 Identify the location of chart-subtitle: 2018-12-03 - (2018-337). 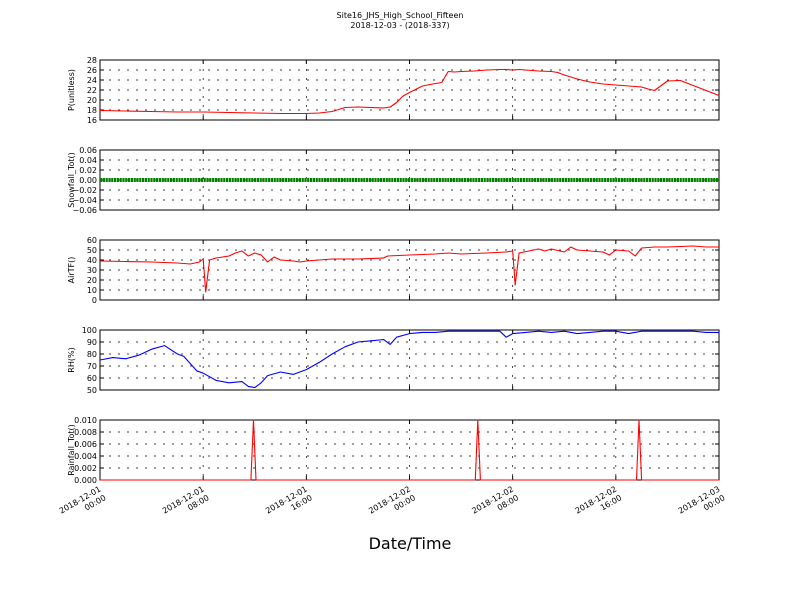
(400, 25).